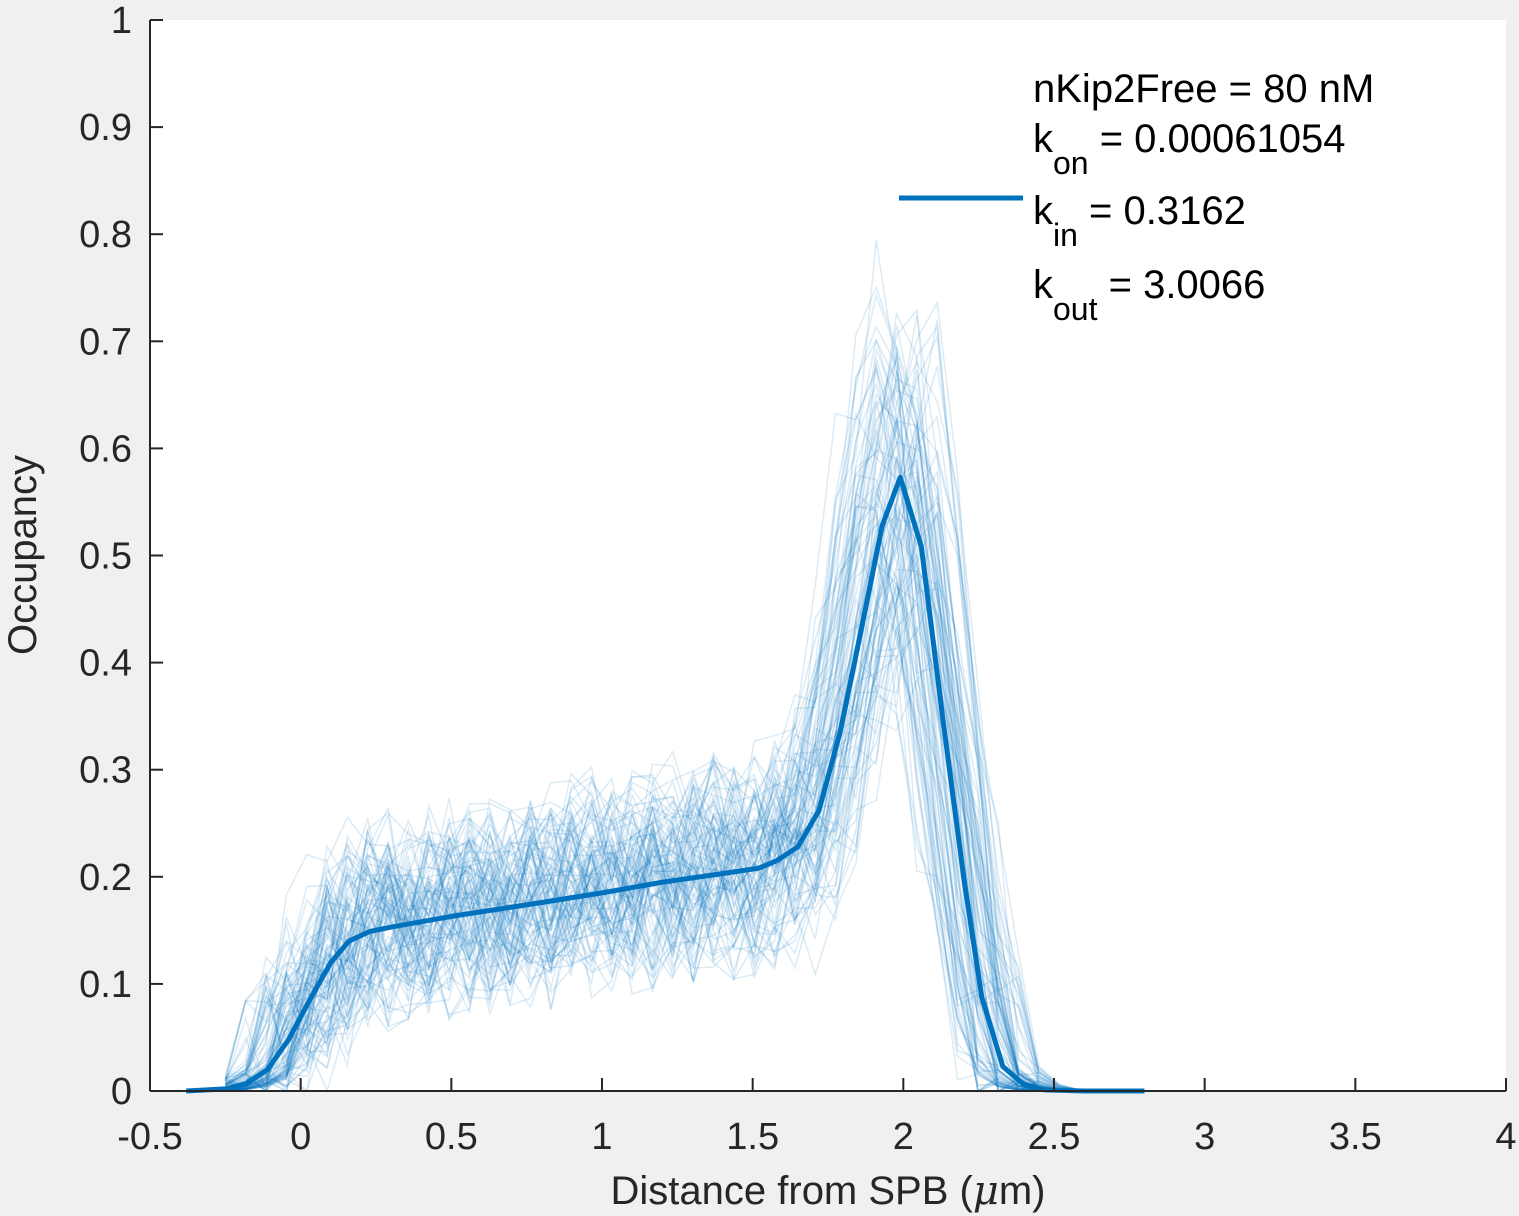 The width and height of the screenshot is (1519, 1216). I want to click on x-tick-label: 1.5, so click(752, 1137).